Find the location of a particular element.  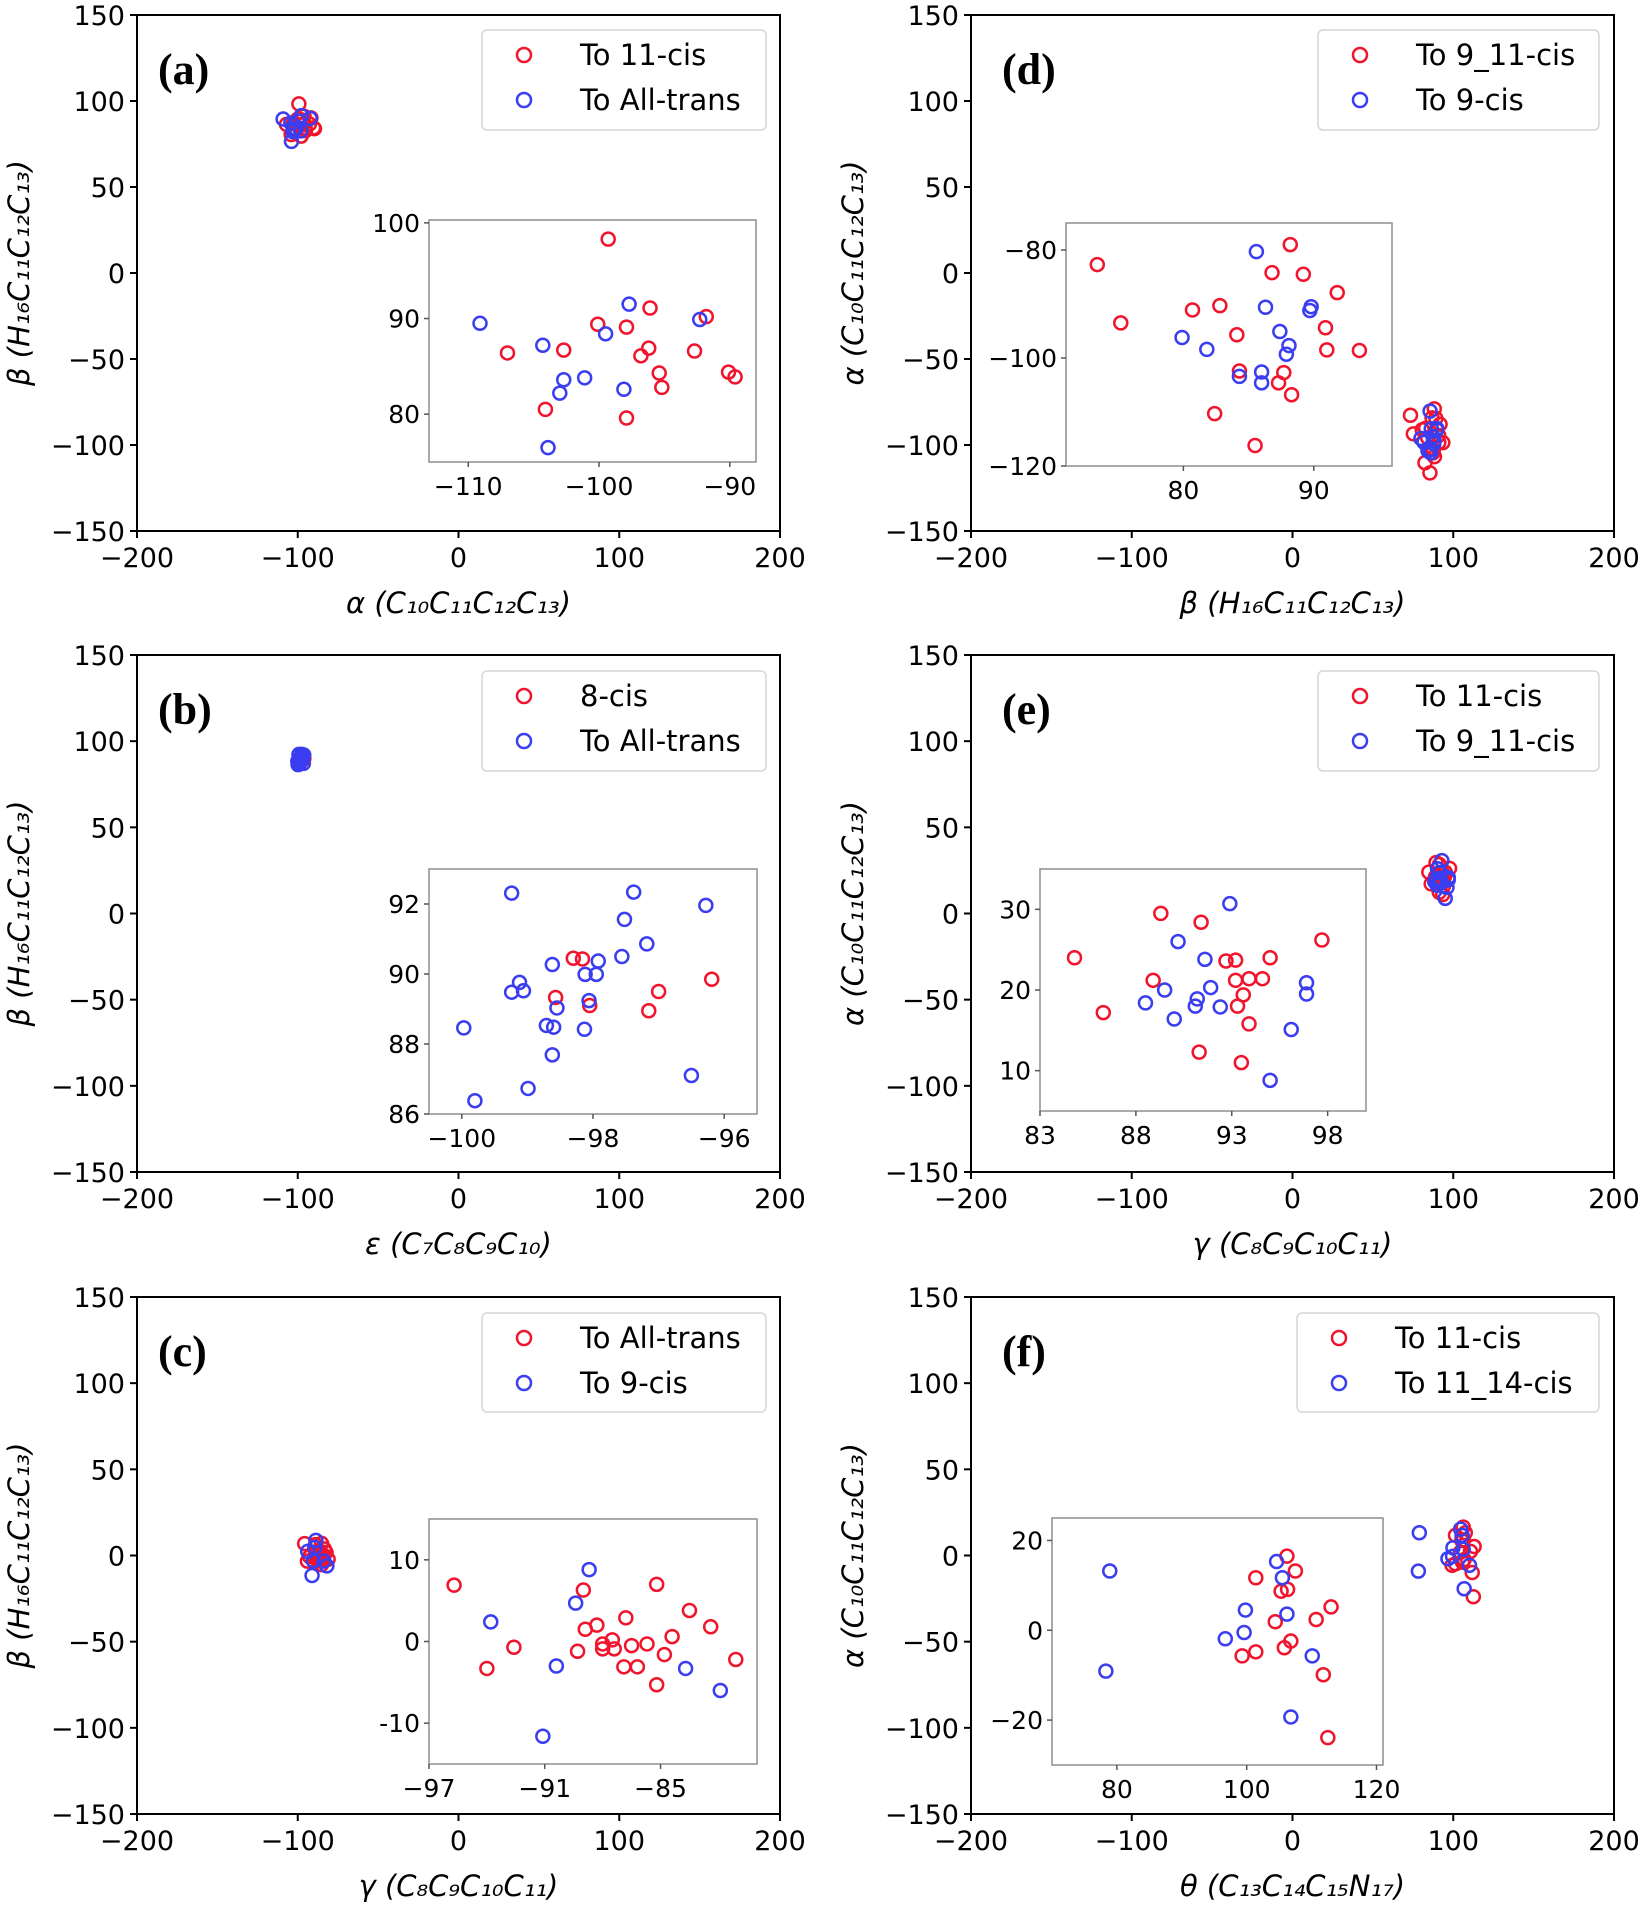

inset: 83 88 93 98 10 20 30 is located at coordinates (1183, 1009).